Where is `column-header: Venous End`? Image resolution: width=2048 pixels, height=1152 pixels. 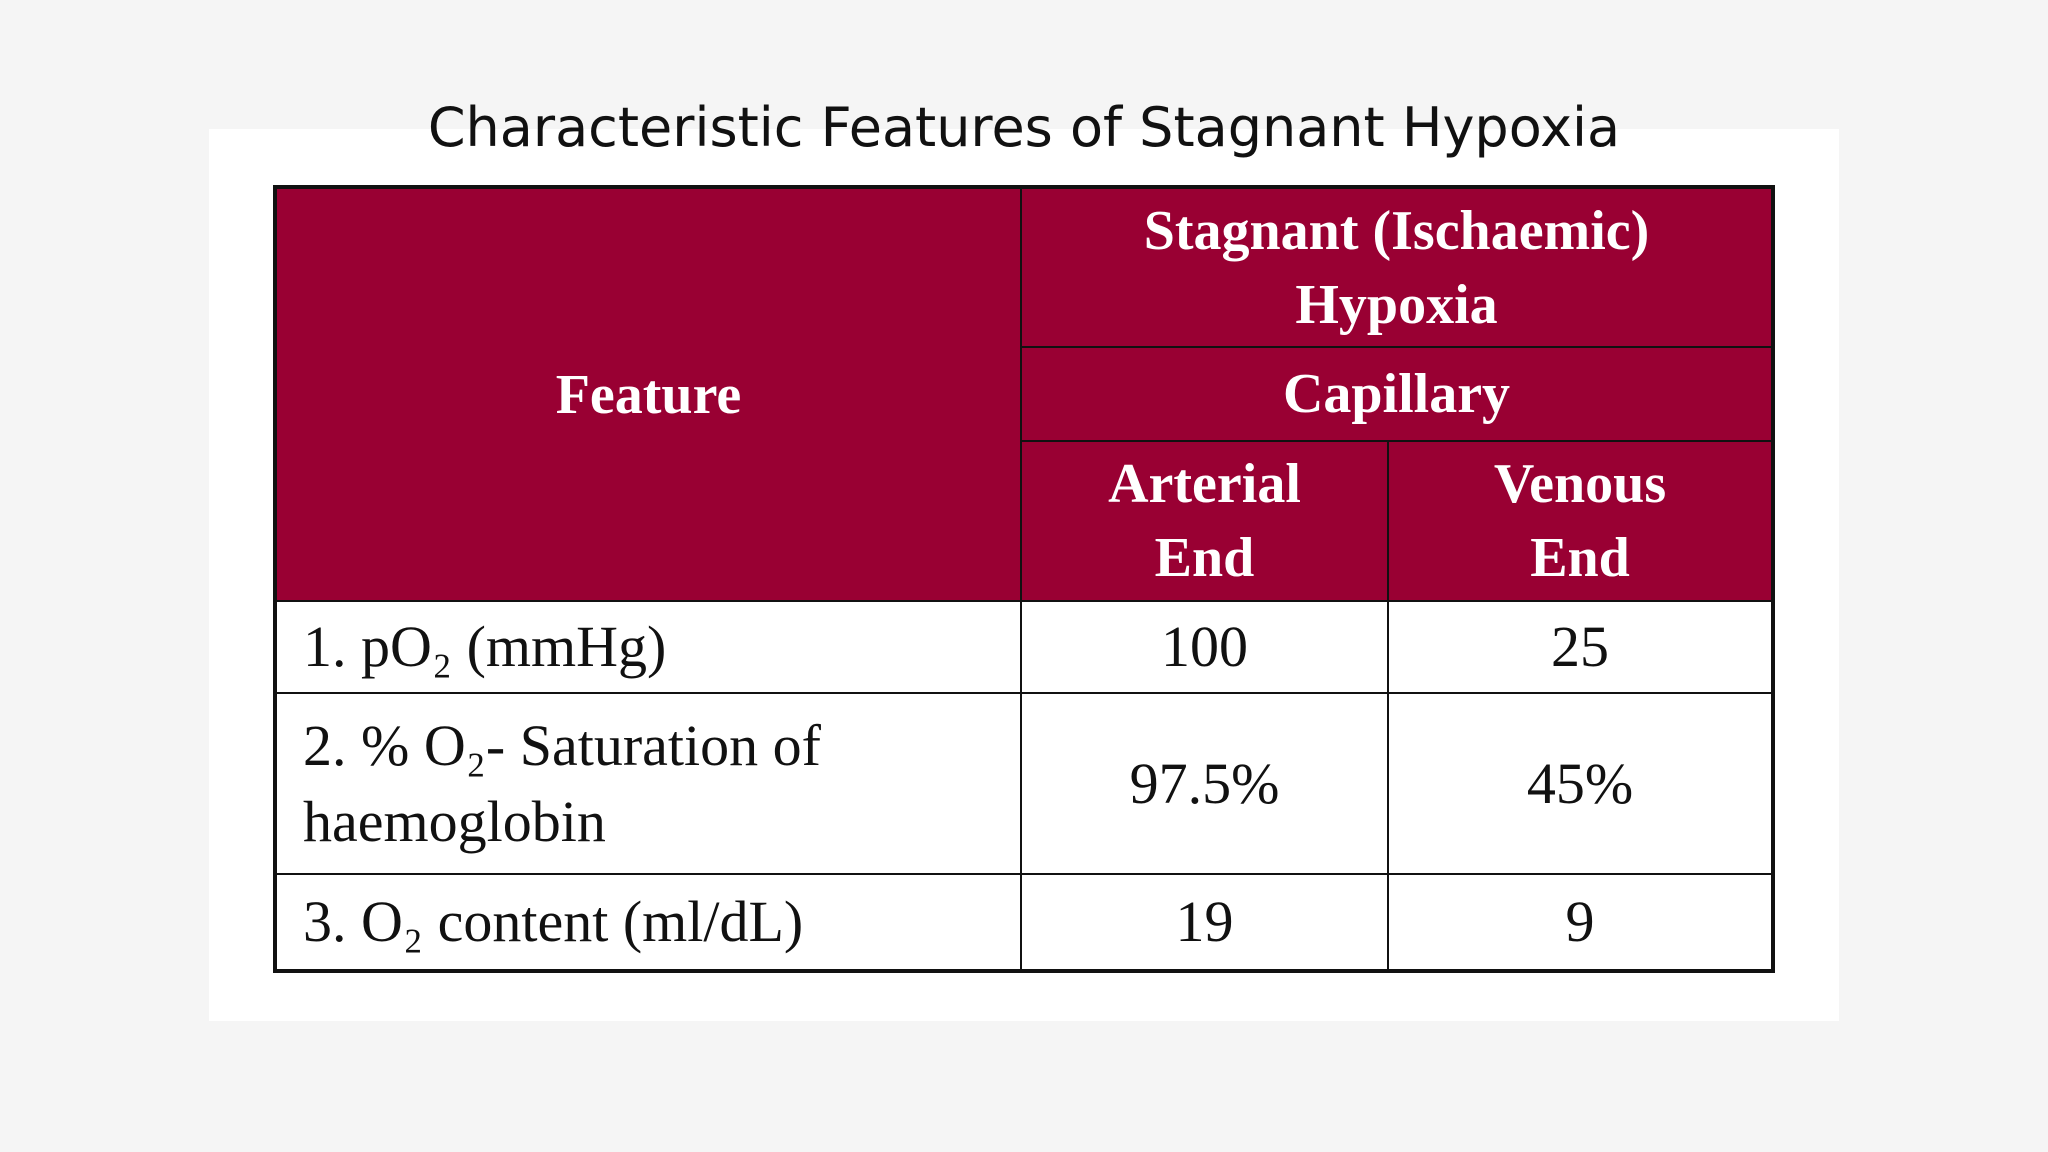 column-header: Venous End is located at coordinates (1580, 521).